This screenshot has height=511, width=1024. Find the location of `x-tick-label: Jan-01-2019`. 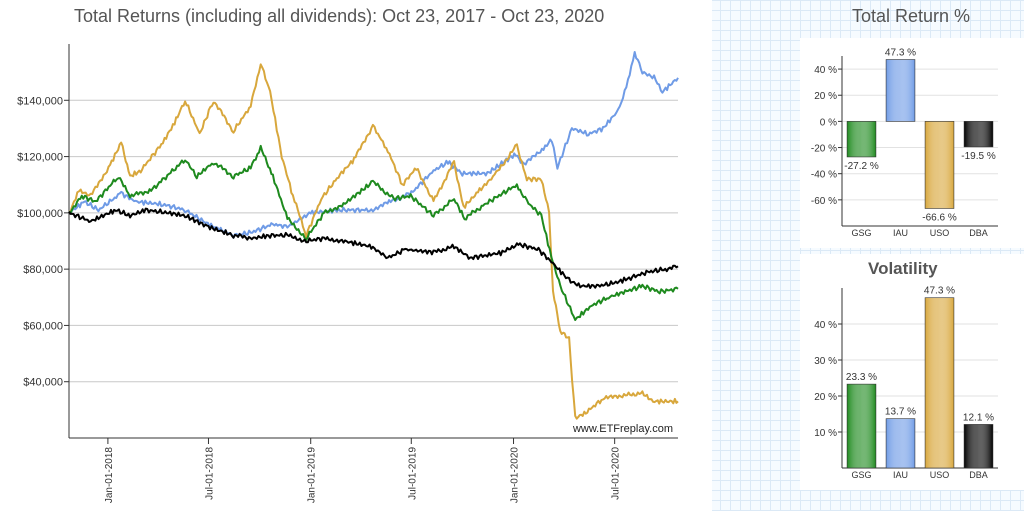

x-tick-label: Jan-01-2019 is located at coordinates (312, 475).